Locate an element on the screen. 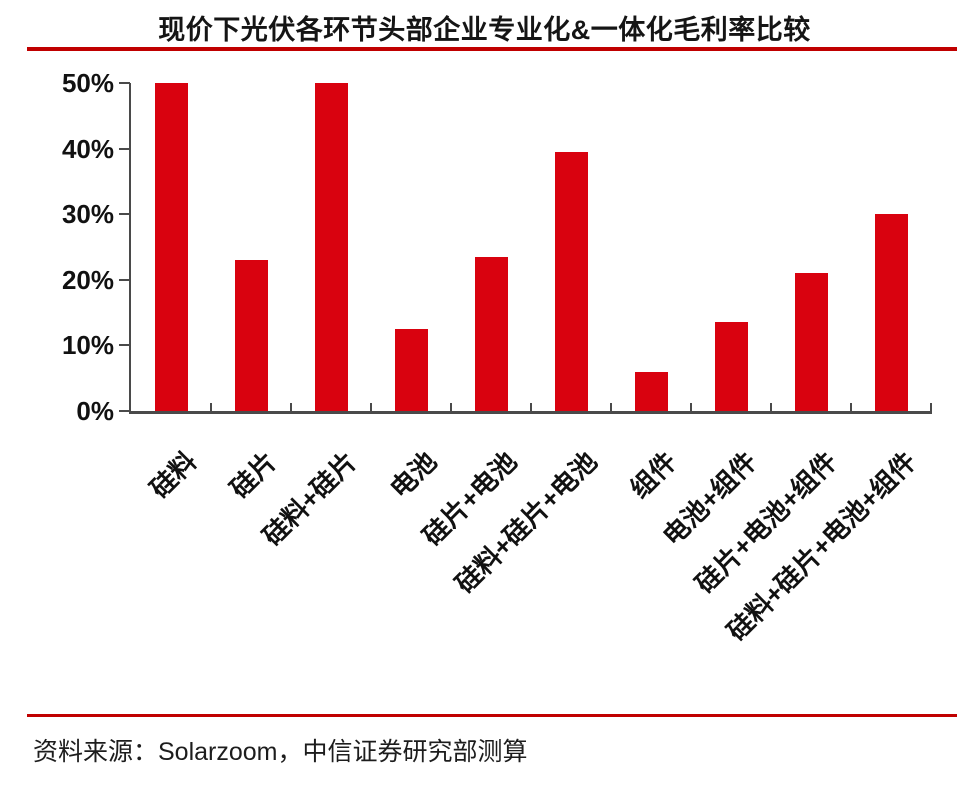 This screenshot has width=969, height=791. x-category-label: 硅片+电池+组件 is located at coordinates (766, 523).